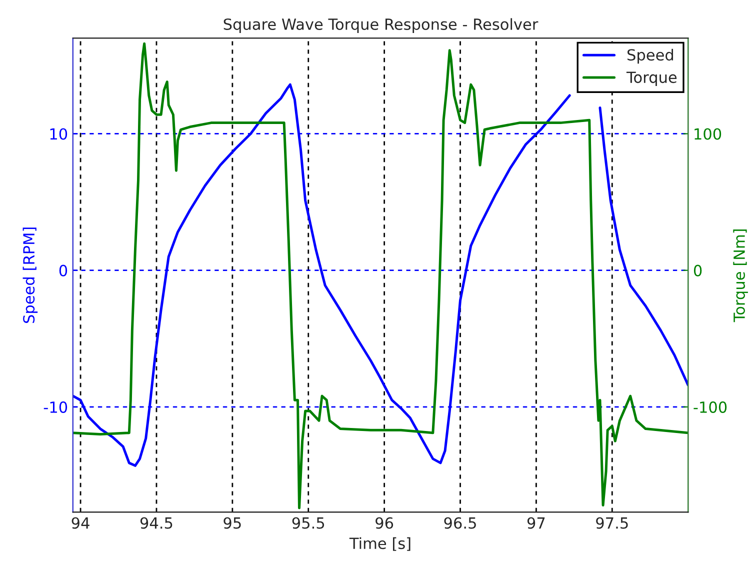  What do you see at coordinates (698, 270) in the screenshot?
I see `y2-tick-label: 0` at bounding box center [698, 270].